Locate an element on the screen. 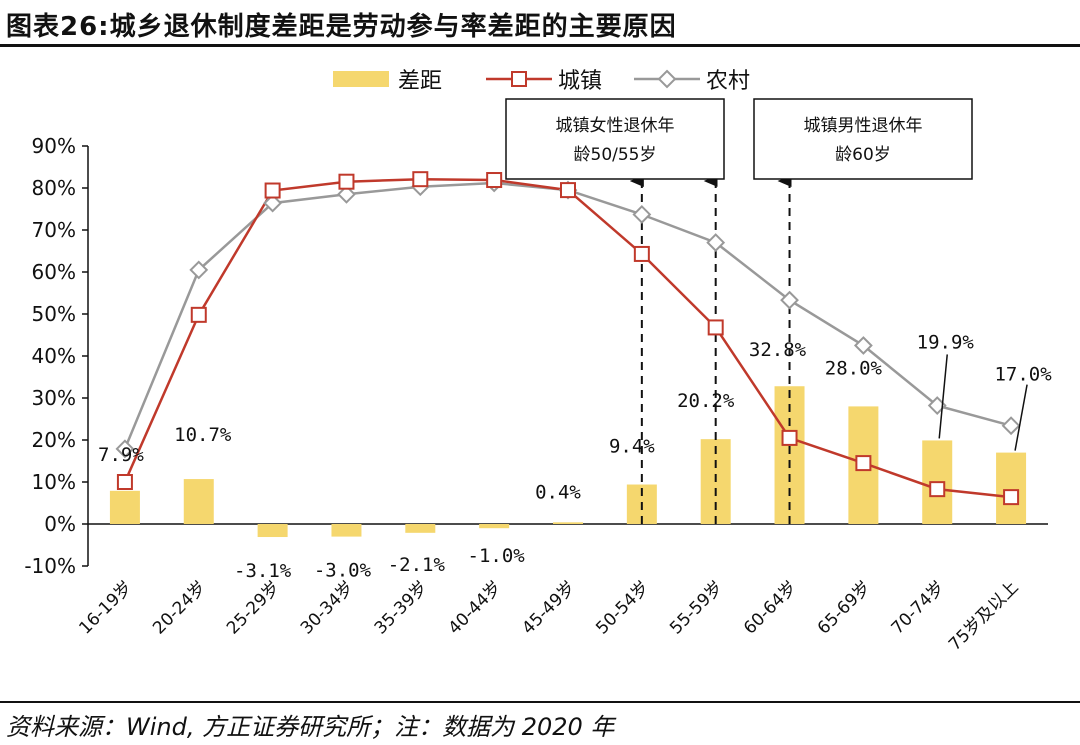  x-tick-label: 40-44岁 is located at coordinates (475, 607).